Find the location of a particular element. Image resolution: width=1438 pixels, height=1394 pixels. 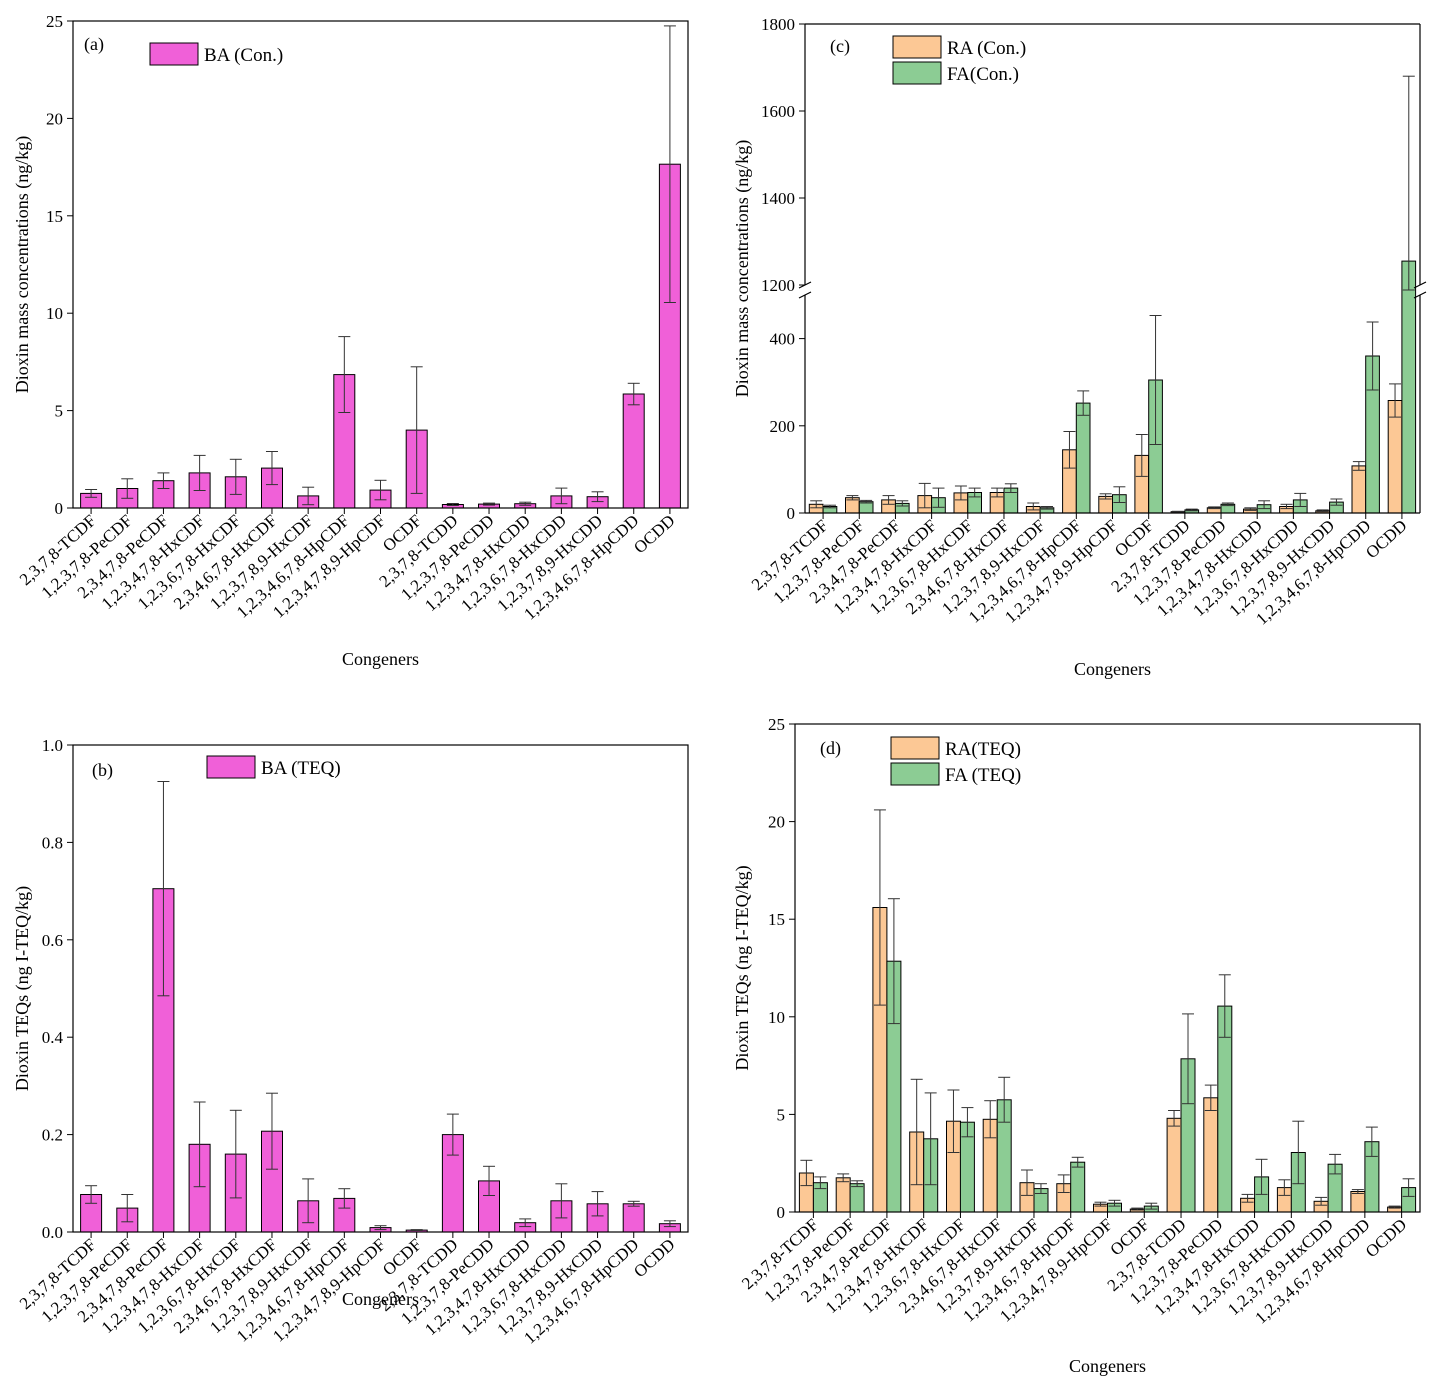

y-tick-label-b-0: 0.0 is located at coordinates (52, 1232).